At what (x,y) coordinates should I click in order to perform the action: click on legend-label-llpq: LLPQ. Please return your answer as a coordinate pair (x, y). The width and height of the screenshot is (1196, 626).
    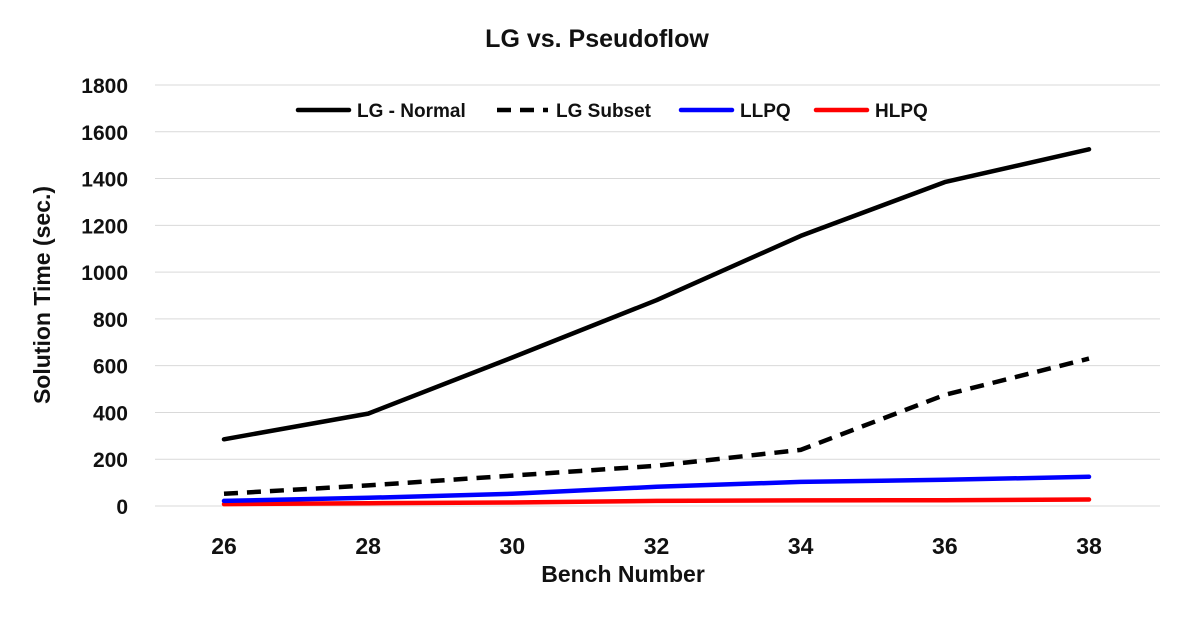
    Looking at the image, I should click on (765, 111).